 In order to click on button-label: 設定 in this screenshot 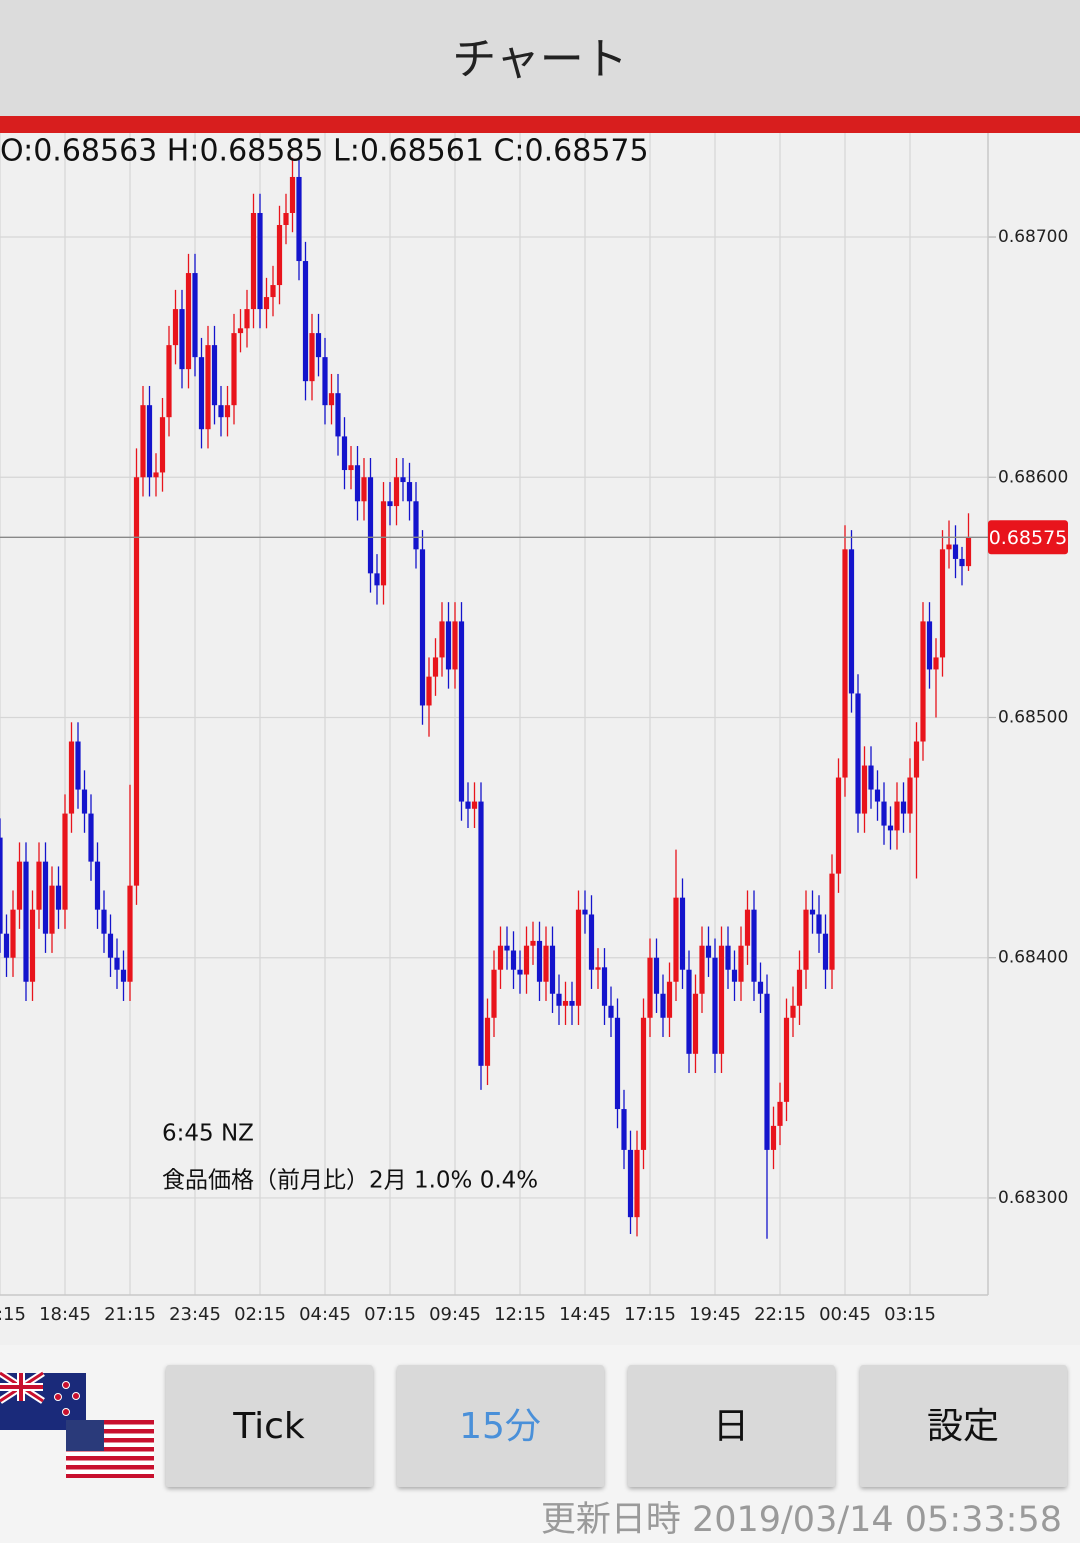, I will do `click(963, 1426)`.